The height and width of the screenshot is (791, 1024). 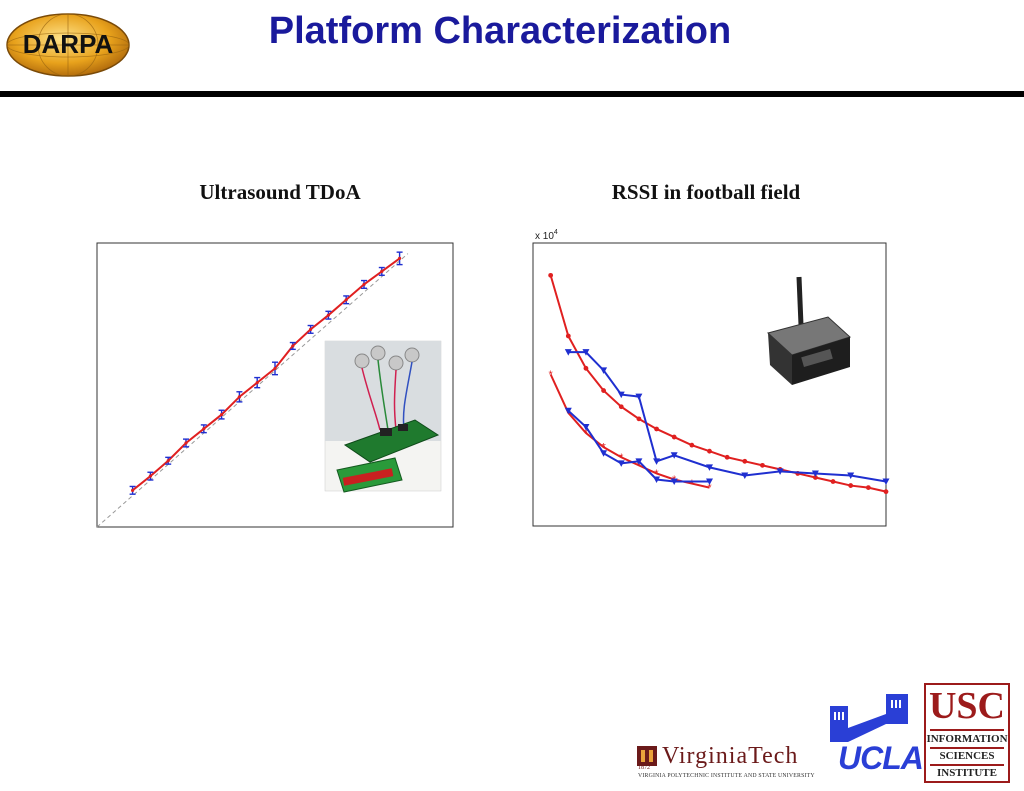 What do you see at coordinates (869, 718) in the screenshot?
I see `ucla-royce-hall-icon` at bounding box center [869, 718].